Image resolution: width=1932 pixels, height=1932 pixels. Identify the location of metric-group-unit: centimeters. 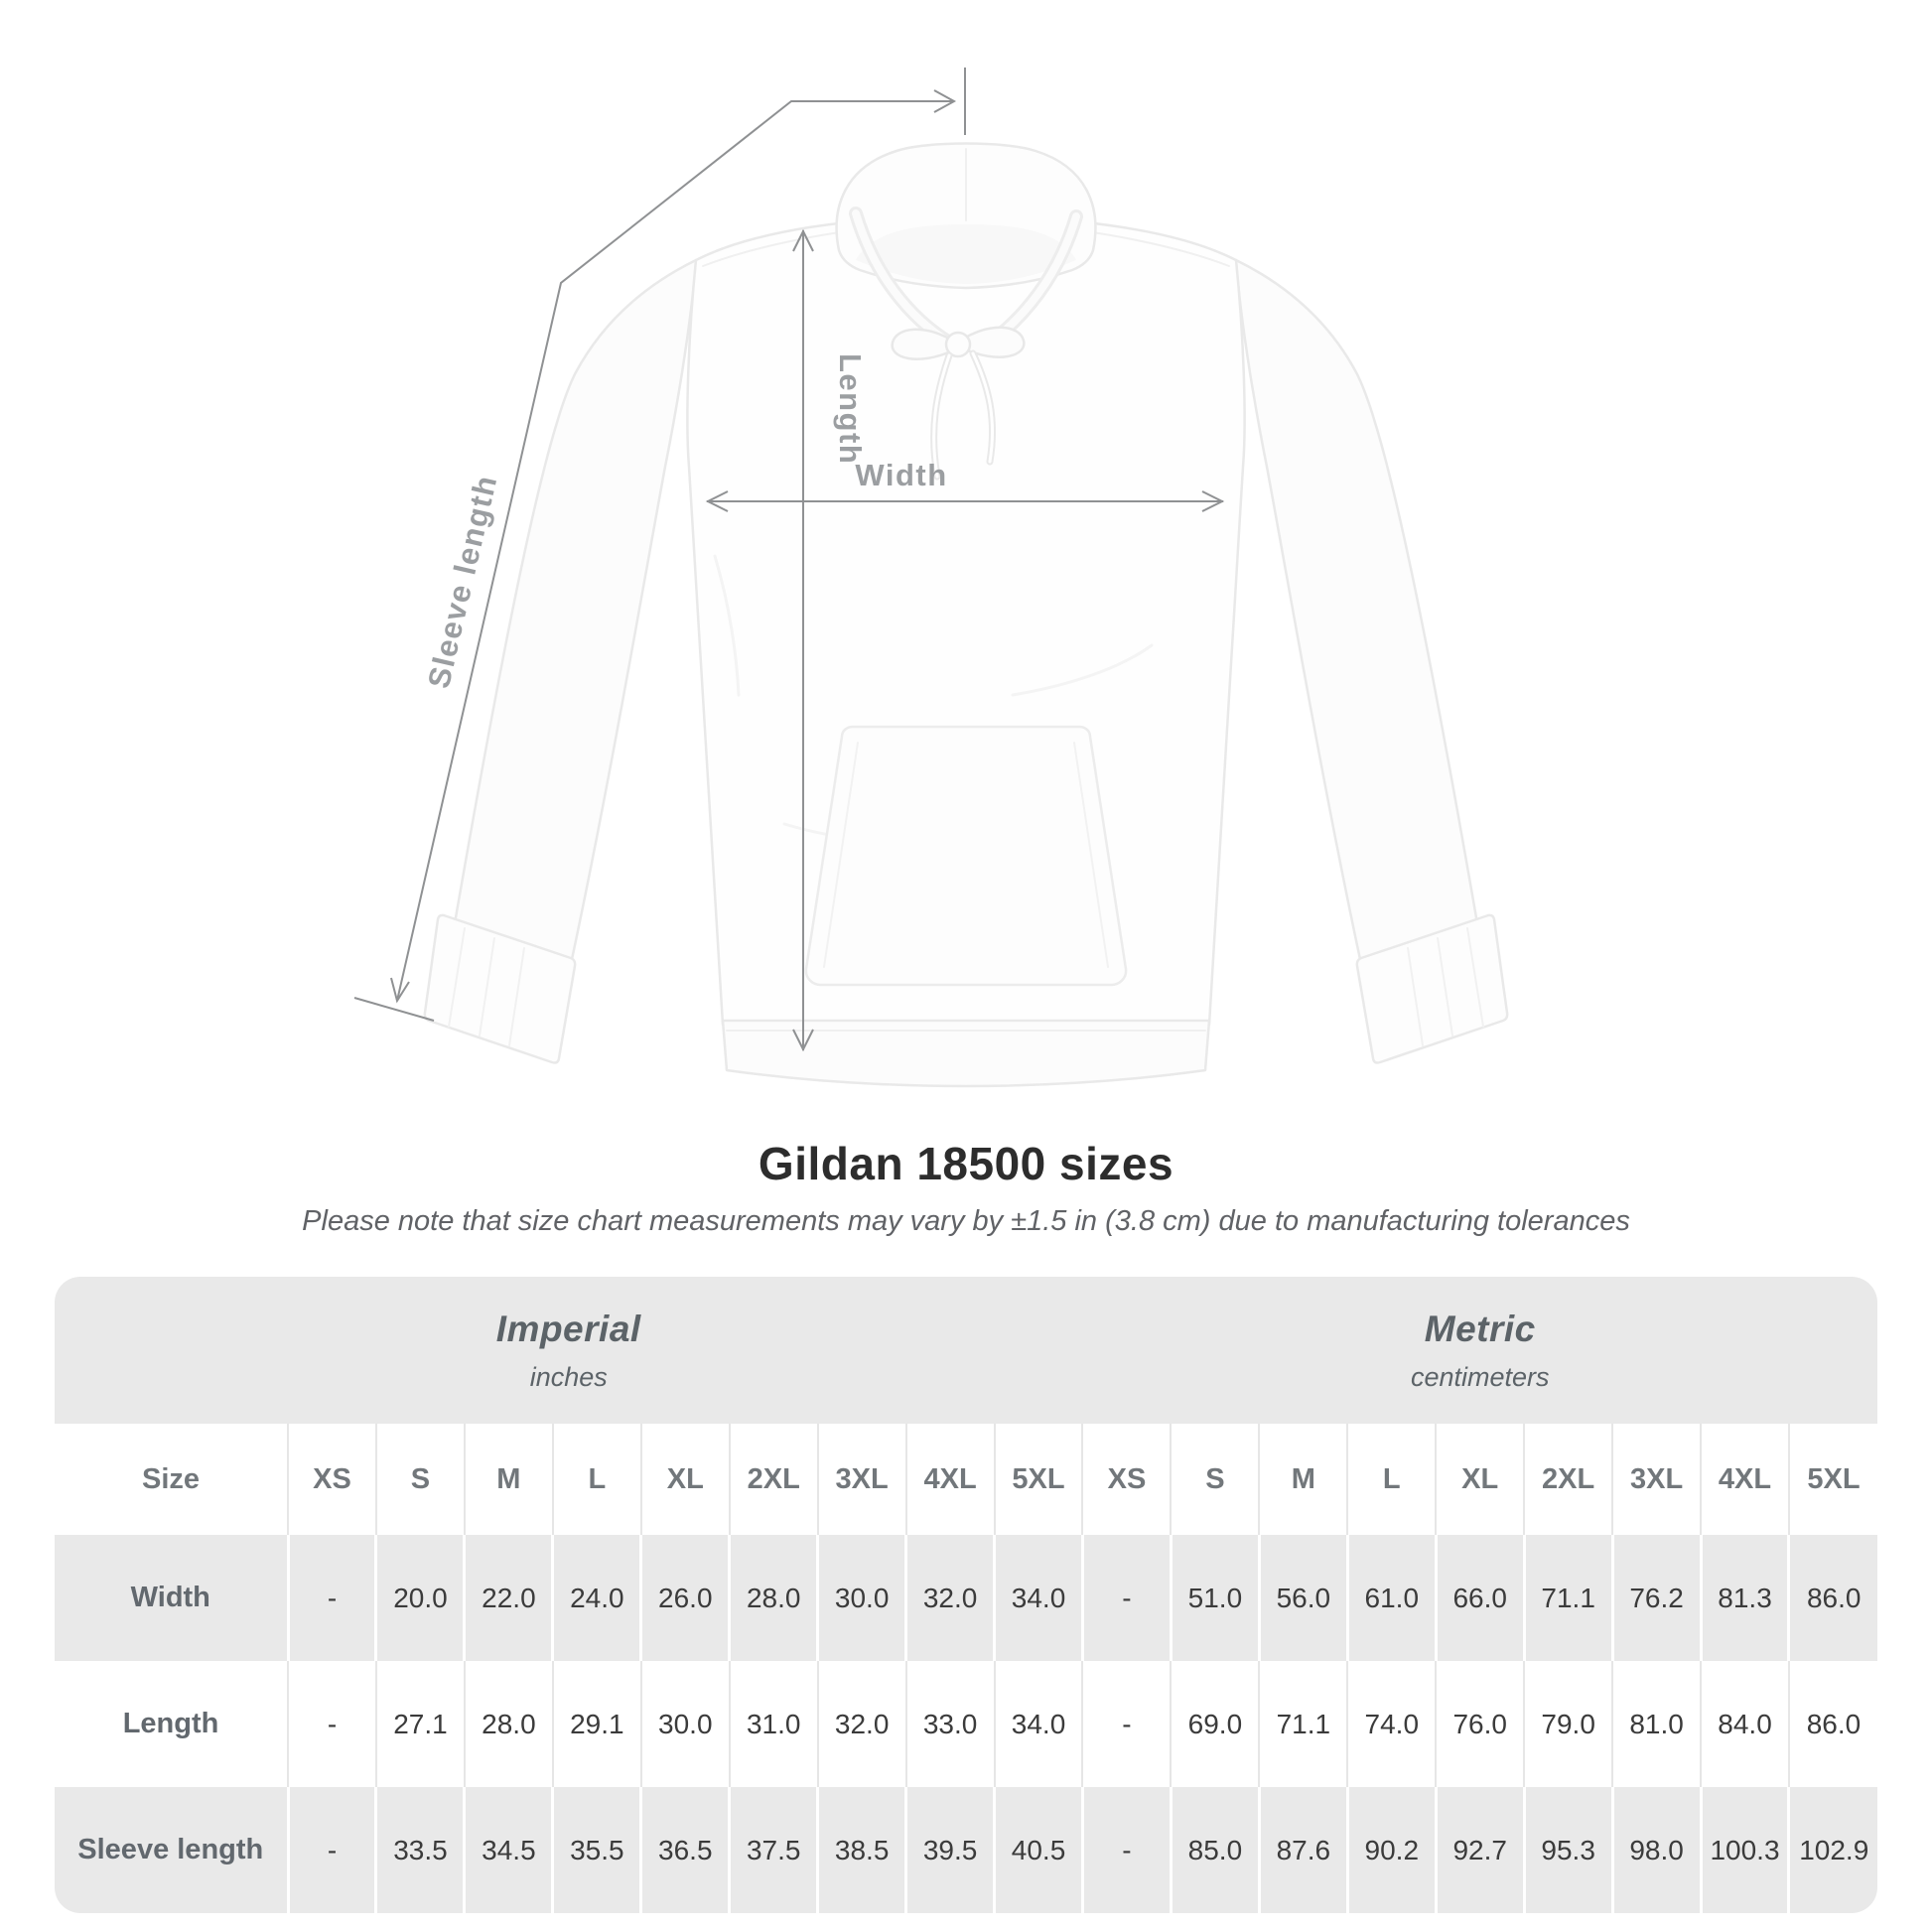
(1480, 1377).